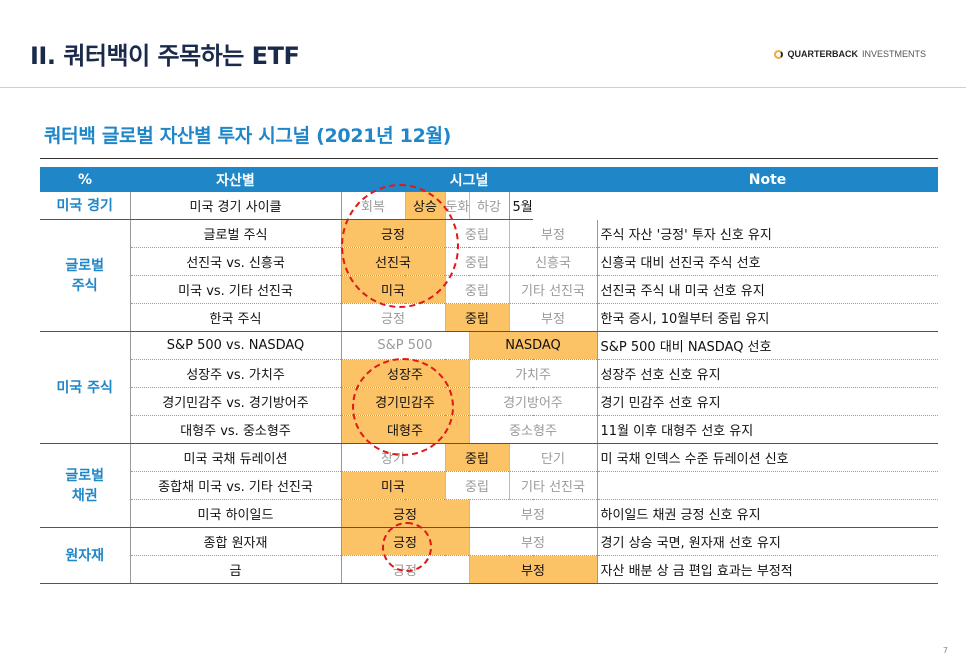  I want to click on table-row: 미국 하이일드 긍정 부정 하이일드 채권 긍정 신호 유지, so click(489, 513).